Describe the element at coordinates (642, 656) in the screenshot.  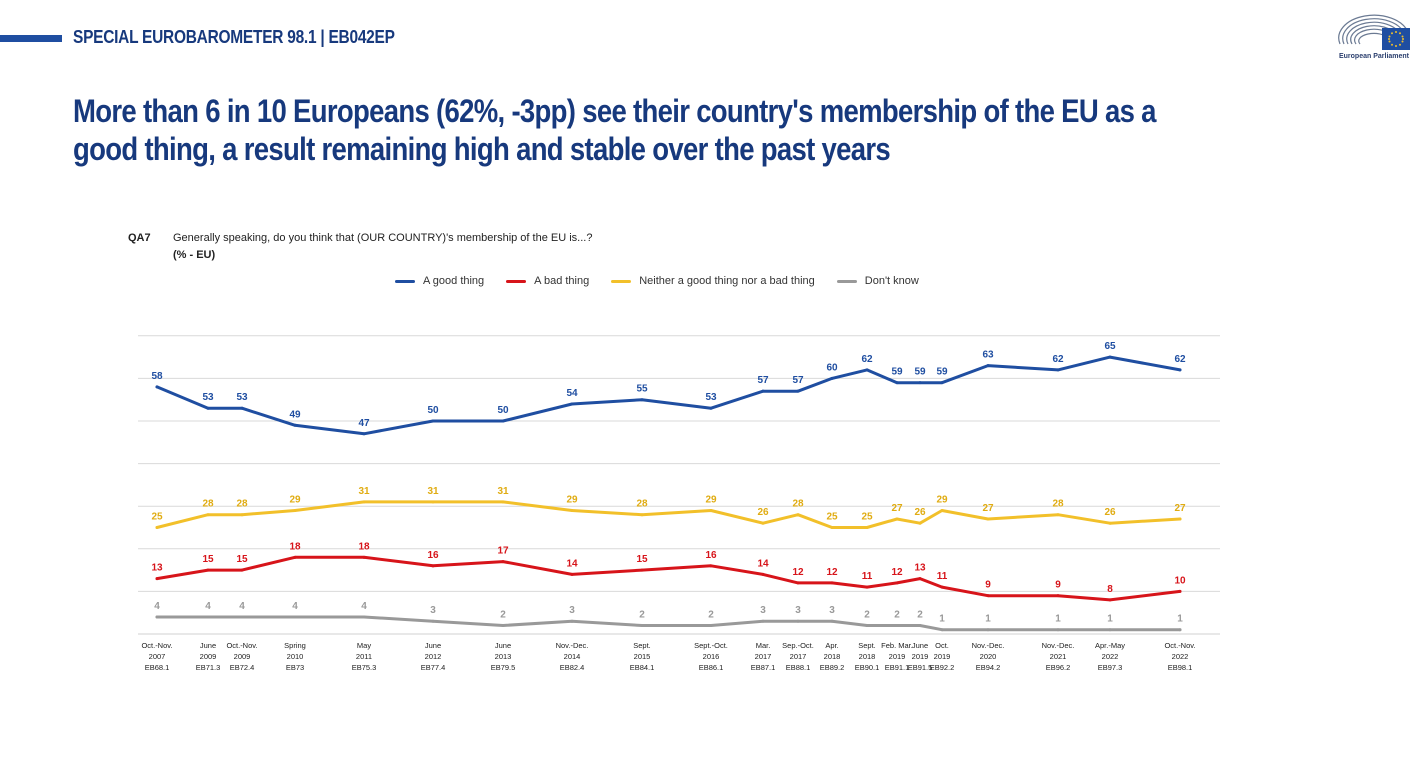
I see `x-tick-label: Sept. 2015 EB84.1` at that location.